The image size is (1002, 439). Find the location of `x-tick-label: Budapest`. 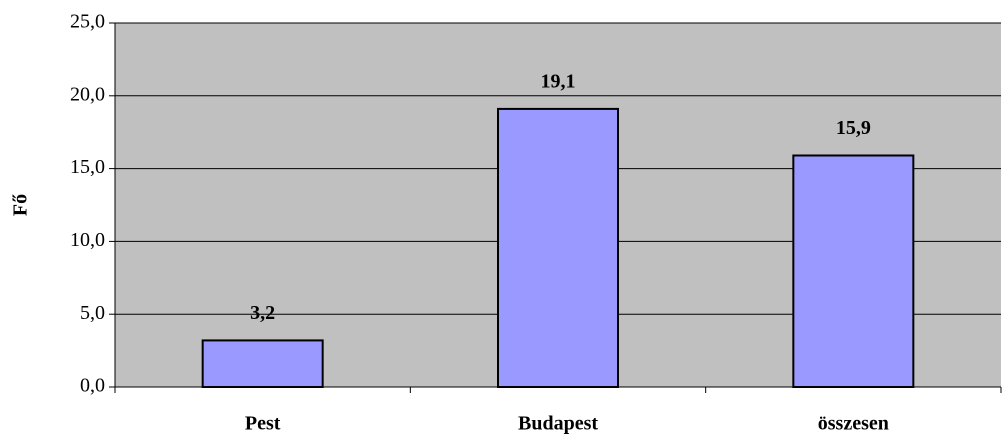

x-tick-label: Budapest is located at coordinates (558, 424).